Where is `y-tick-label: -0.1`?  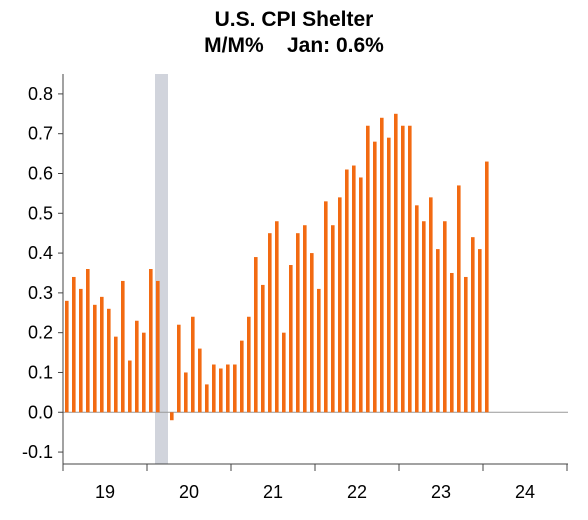
y-tick-label: -0.1 is located at coordinates (37, 452).